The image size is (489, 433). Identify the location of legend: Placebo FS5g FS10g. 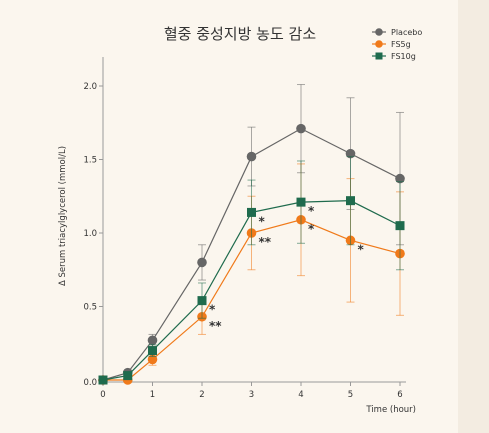
(397, 44).